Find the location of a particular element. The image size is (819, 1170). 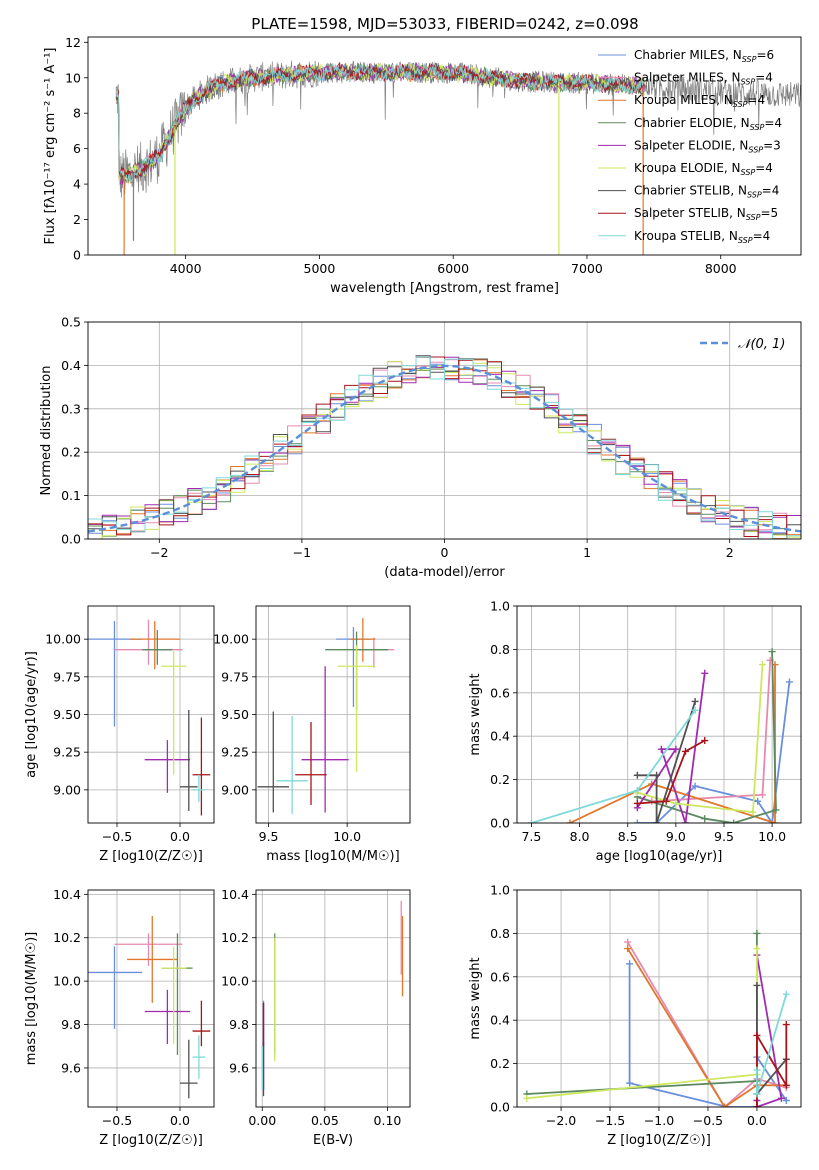

mass-weight-vs-age-xtick-label-0: 7.5 is located at coordinates (531, 836).